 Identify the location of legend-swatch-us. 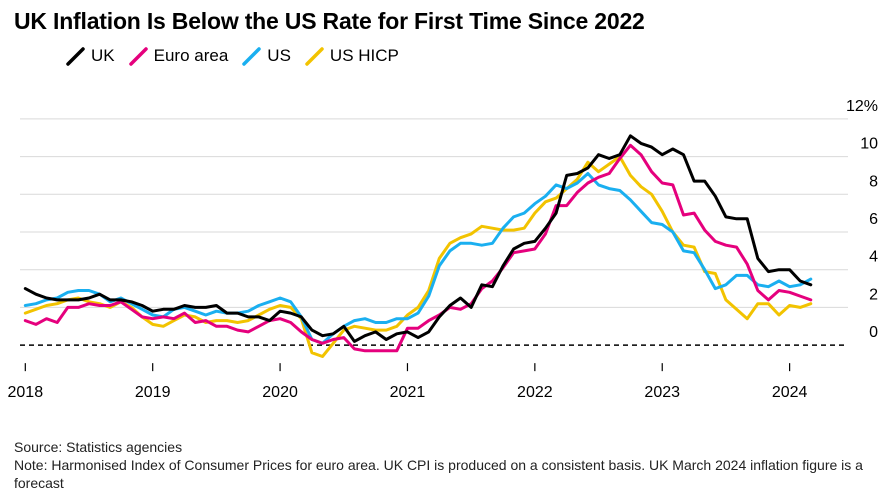
(252, 56).